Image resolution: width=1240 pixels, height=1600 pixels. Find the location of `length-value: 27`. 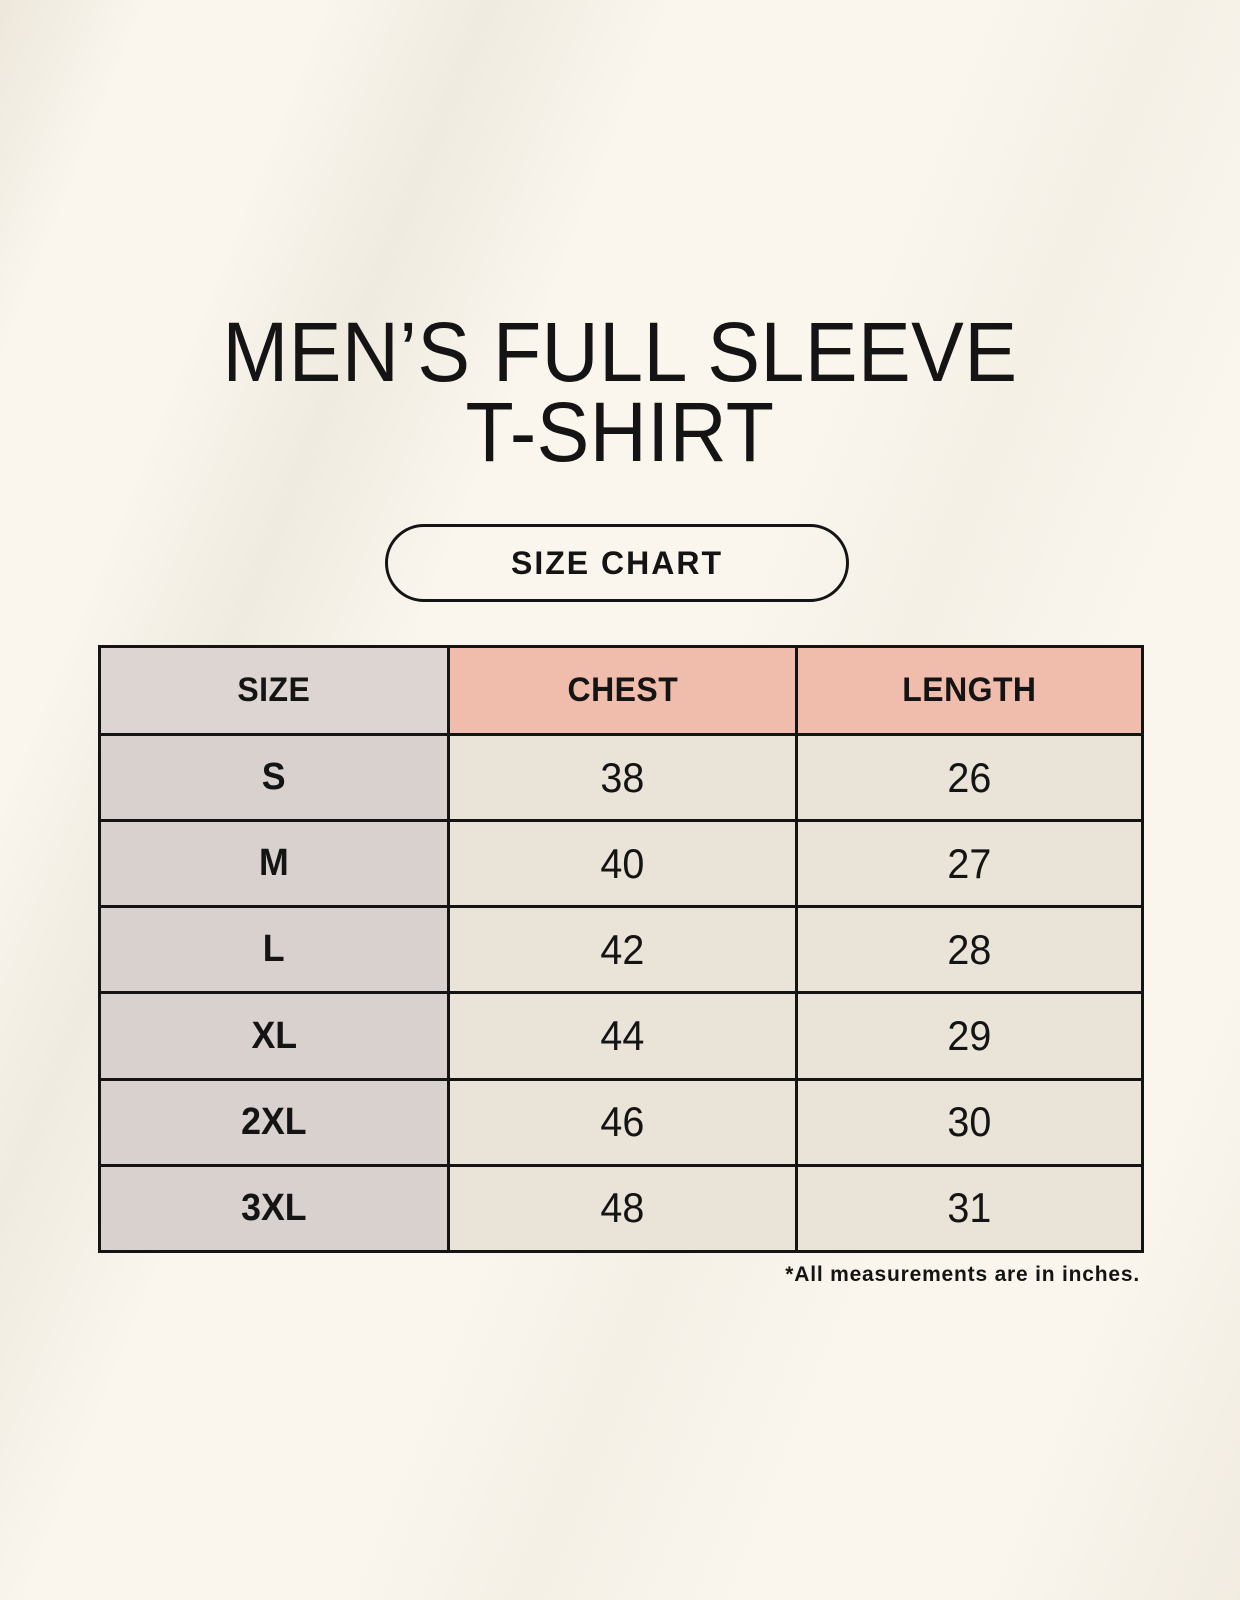

length-value: 27 is located at coordinates (969, 863).